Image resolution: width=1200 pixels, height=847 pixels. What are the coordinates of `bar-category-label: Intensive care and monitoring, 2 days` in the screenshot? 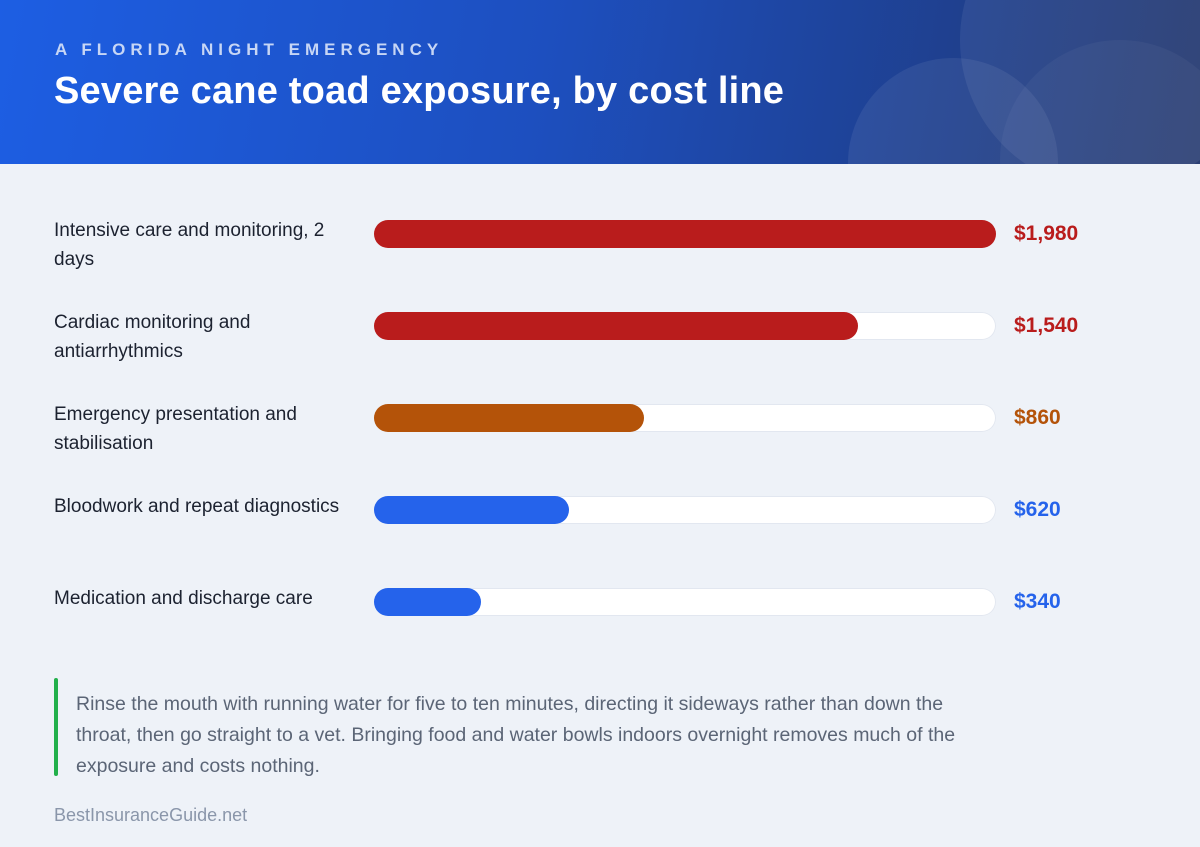 It's located at (189, 245).